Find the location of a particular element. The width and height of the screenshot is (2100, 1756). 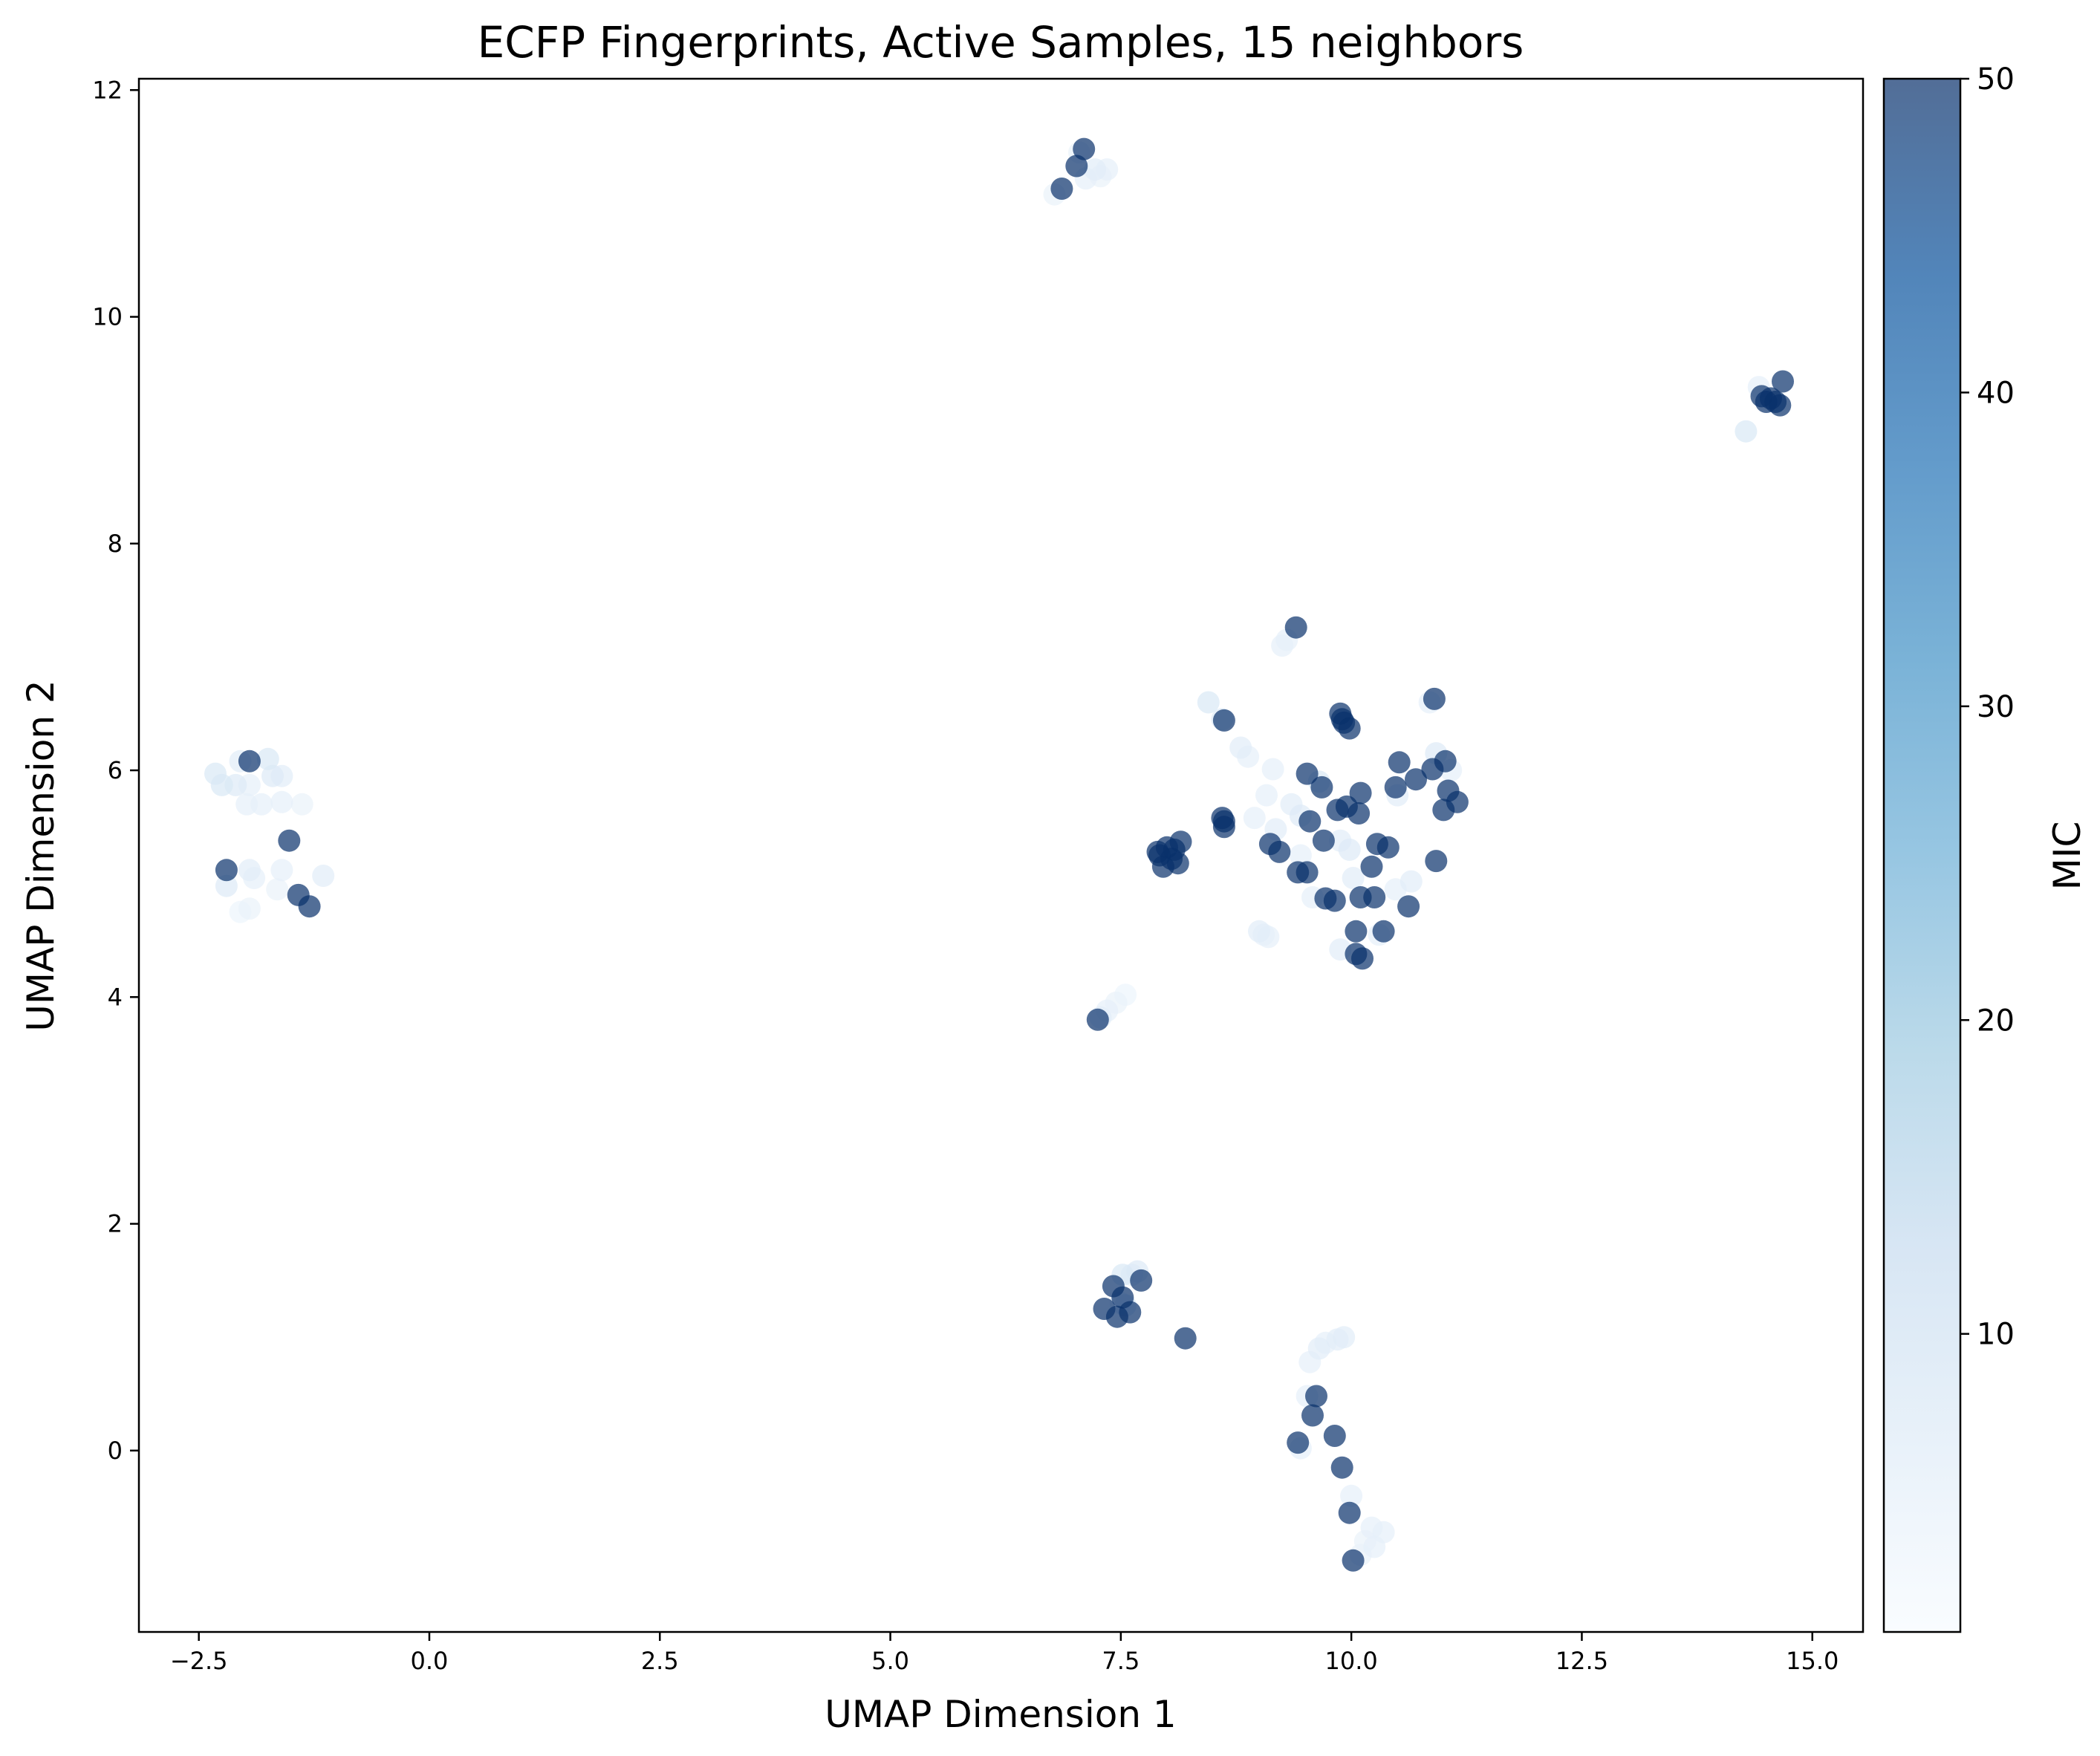

colorbar-tick-label: 10 is located at coordinates (1996, 1335).